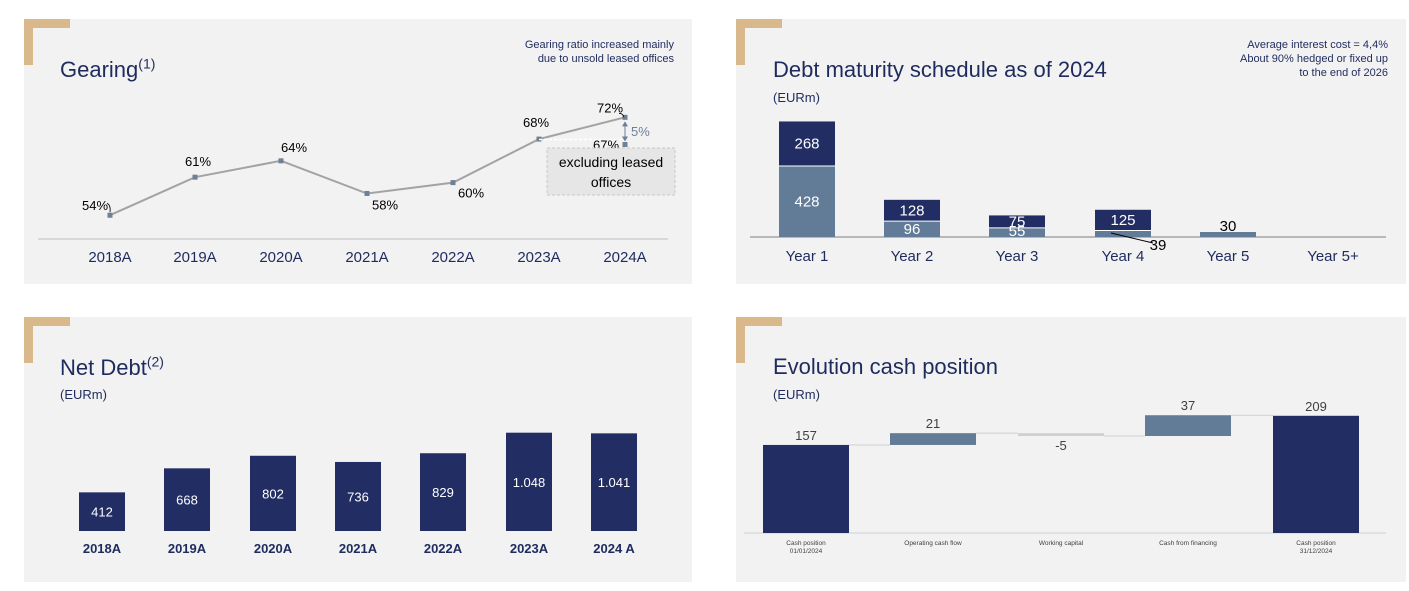 This screenshot has width=1409, height=591. I want to click on net-debt-title-text: Net Debt, so click(103, 367).